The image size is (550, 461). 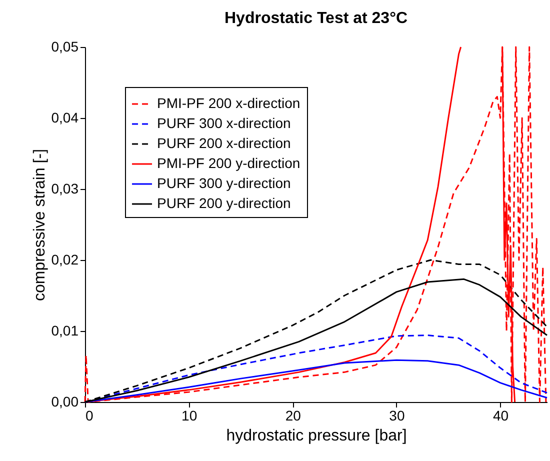 I want to click on x-axis-title: hydrostatic pressure [bar], so click(x=316, y=436).